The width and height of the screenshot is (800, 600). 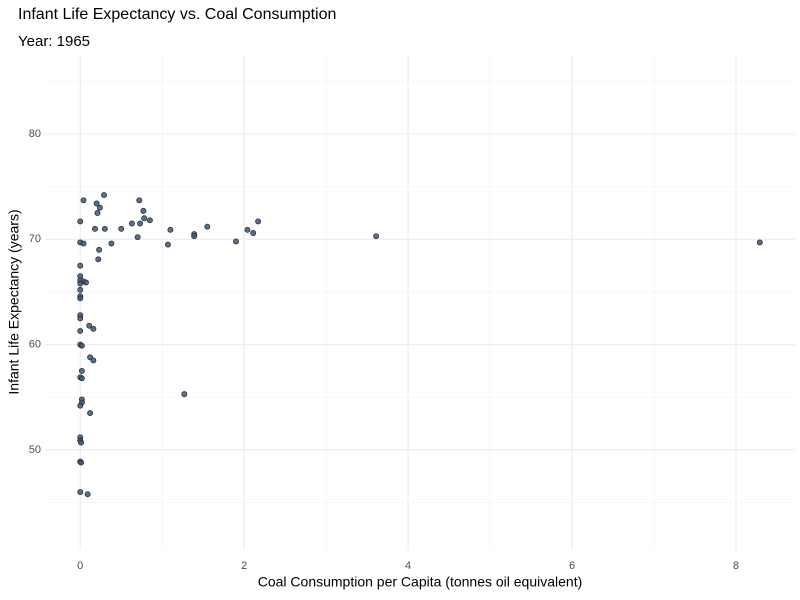 I want to click on y-axis-label: Infant Life Expectancy (years), so click(x=14, y=301).